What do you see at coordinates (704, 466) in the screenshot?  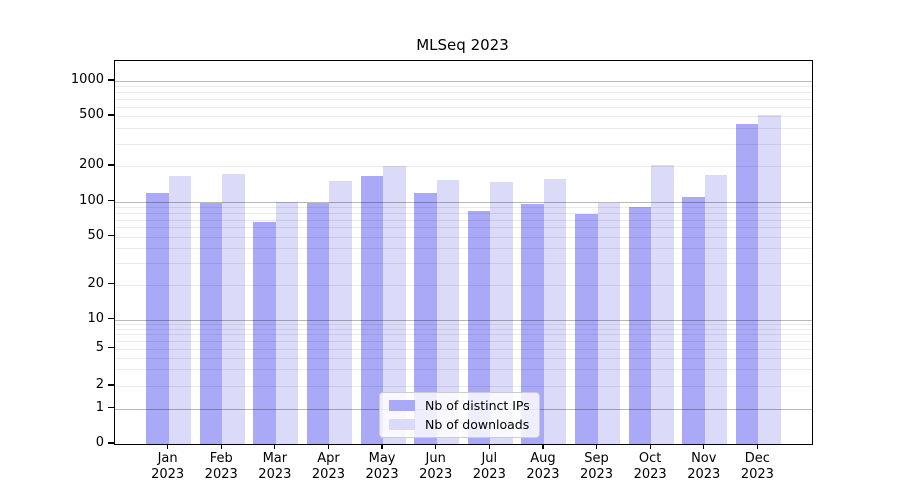 I see `x-tick-label-nov: Nov 2023` at bounding box center [704, 466].